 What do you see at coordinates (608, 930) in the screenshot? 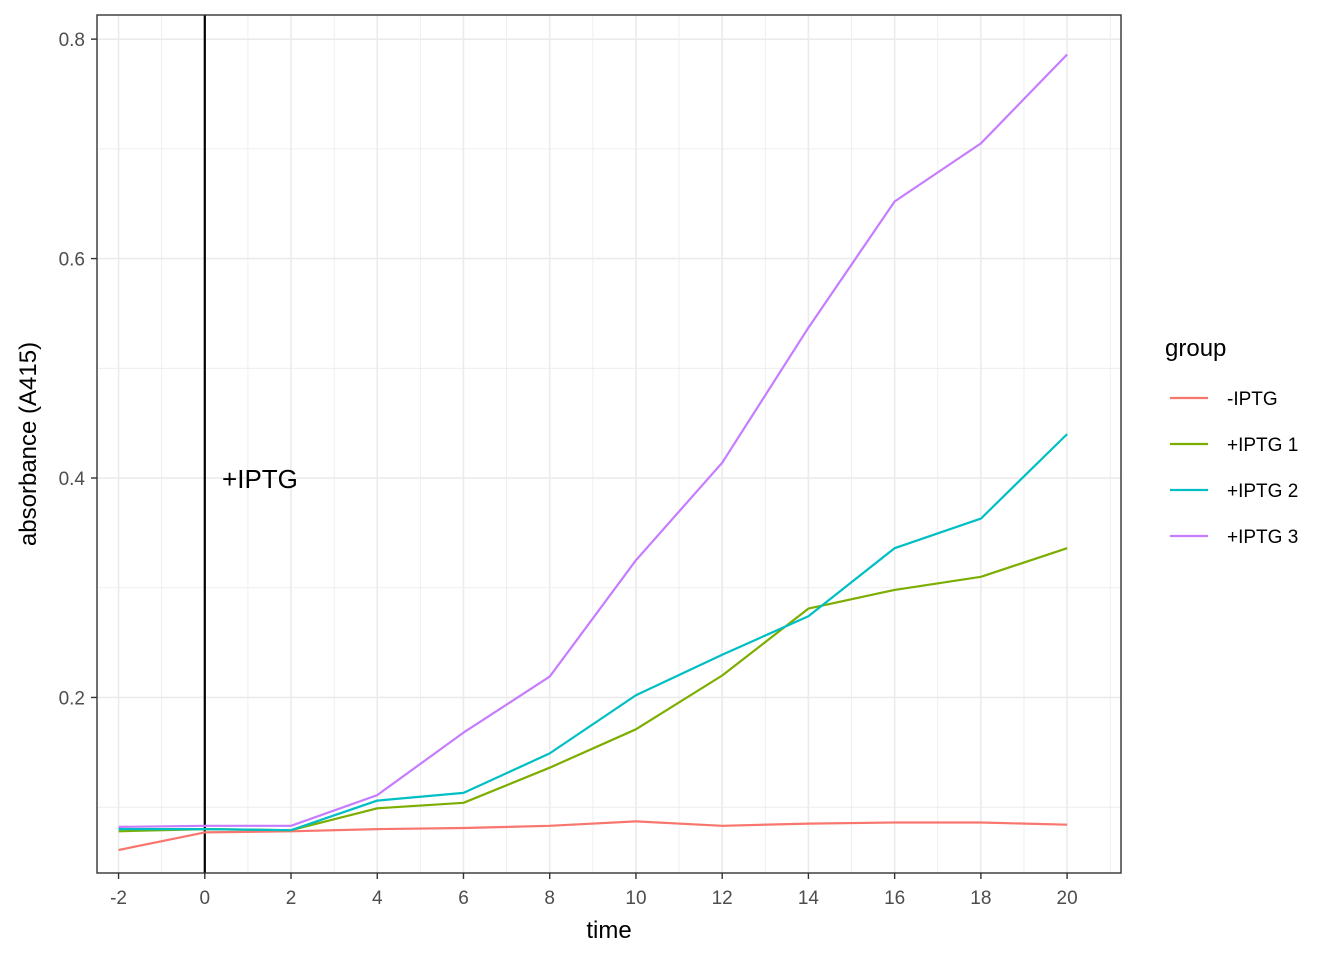
I see `x-axis-title: time` at bounding box center [608, 930].